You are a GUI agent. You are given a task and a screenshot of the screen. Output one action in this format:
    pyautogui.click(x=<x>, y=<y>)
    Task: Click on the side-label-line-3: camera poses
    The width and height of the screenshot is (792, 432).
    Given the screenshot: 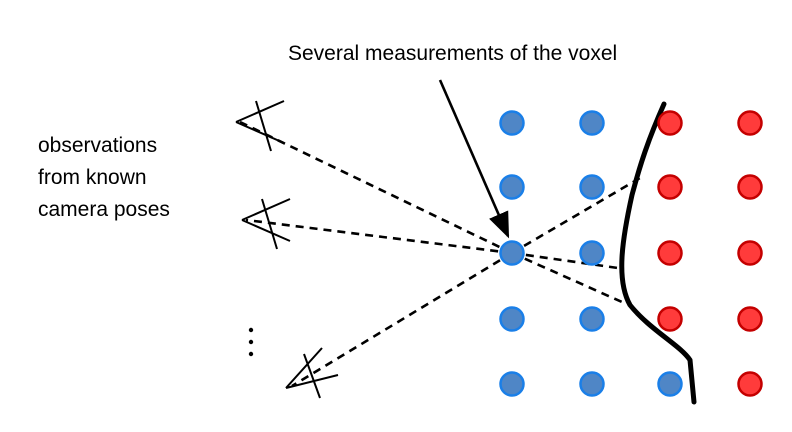 What is the action you would take?
    pyautogui.click(x=104, y=209)
    